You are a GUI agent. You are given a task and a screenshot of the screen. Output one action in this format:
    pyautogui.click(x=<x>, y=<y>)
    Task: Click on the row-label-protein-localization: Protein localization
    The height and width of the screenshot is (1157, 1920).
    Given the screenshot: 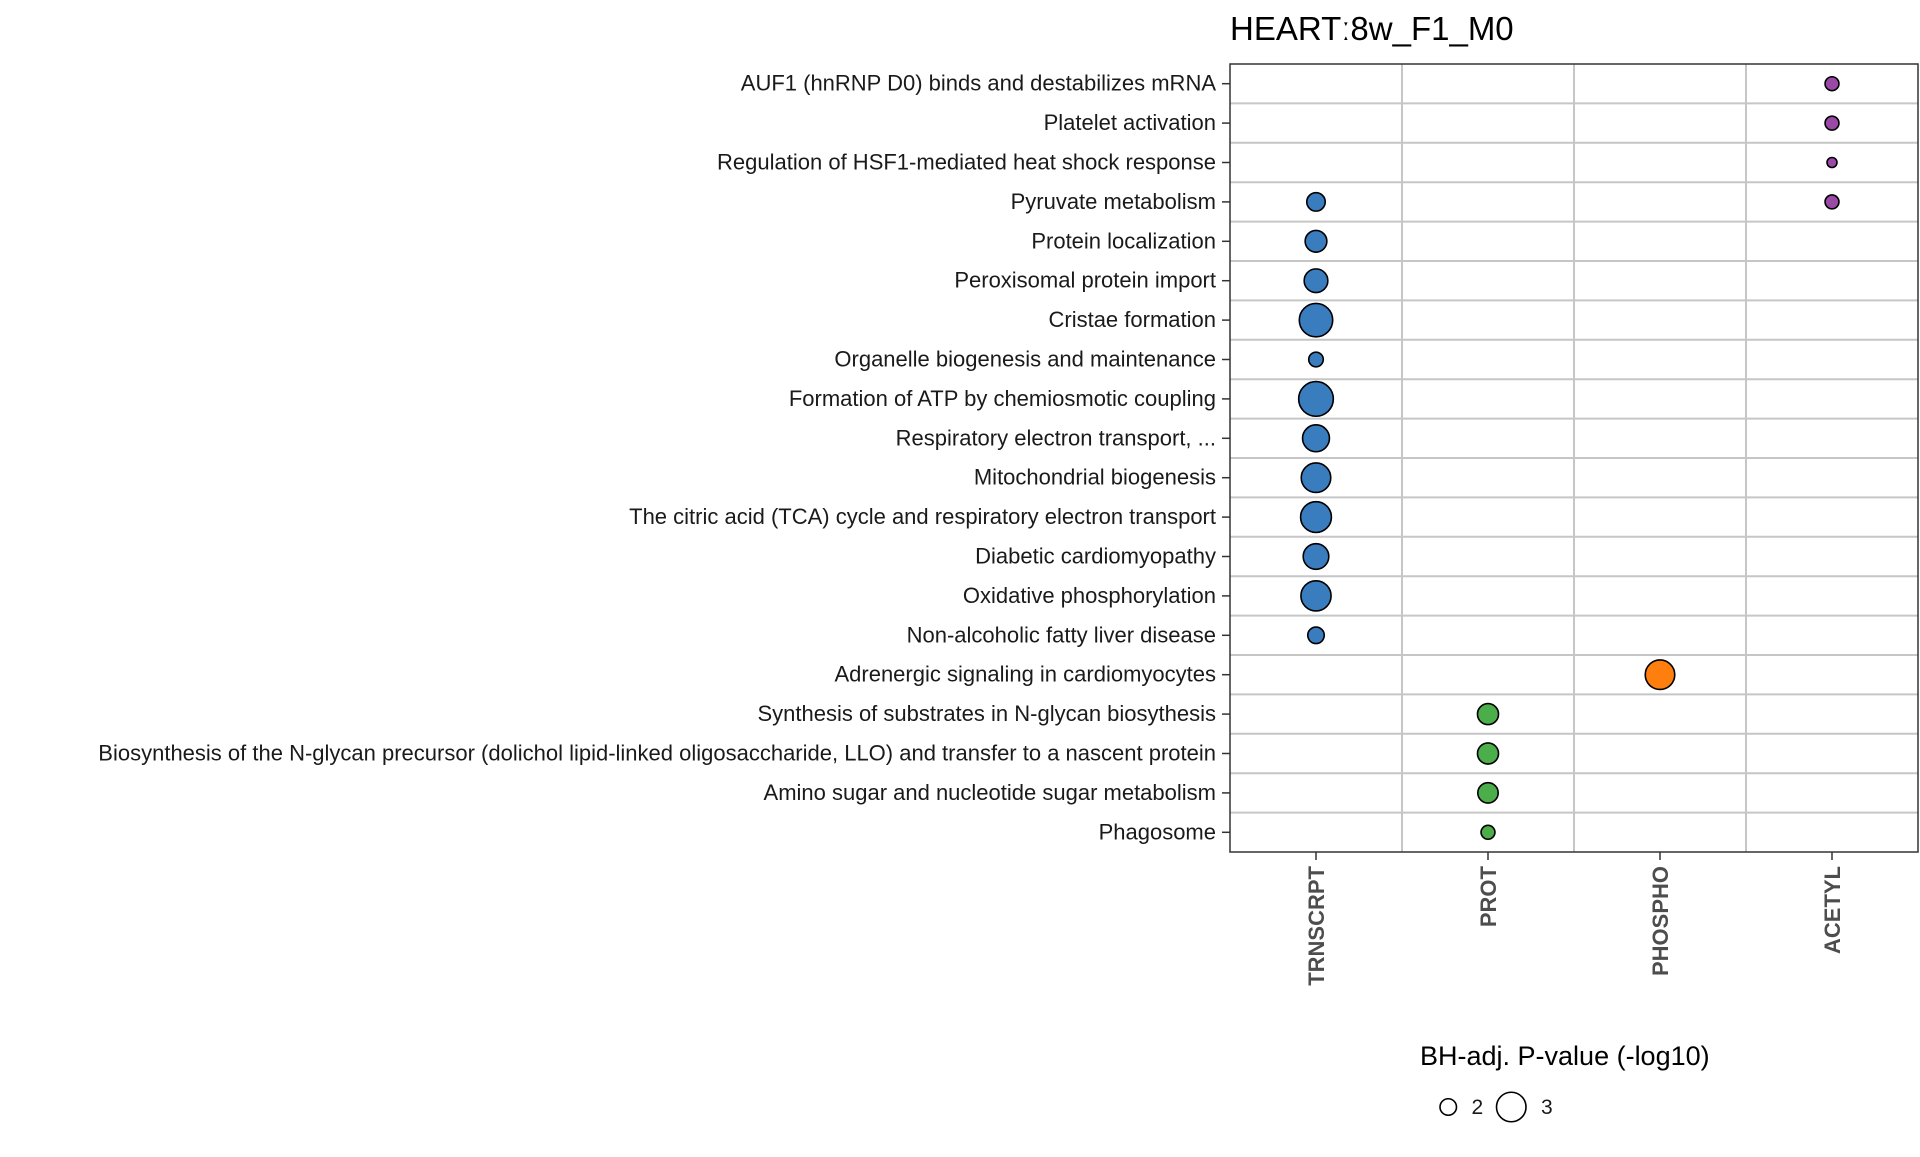 What is the action you would take?
    pyautogui.click(x=1123, y=240)
    